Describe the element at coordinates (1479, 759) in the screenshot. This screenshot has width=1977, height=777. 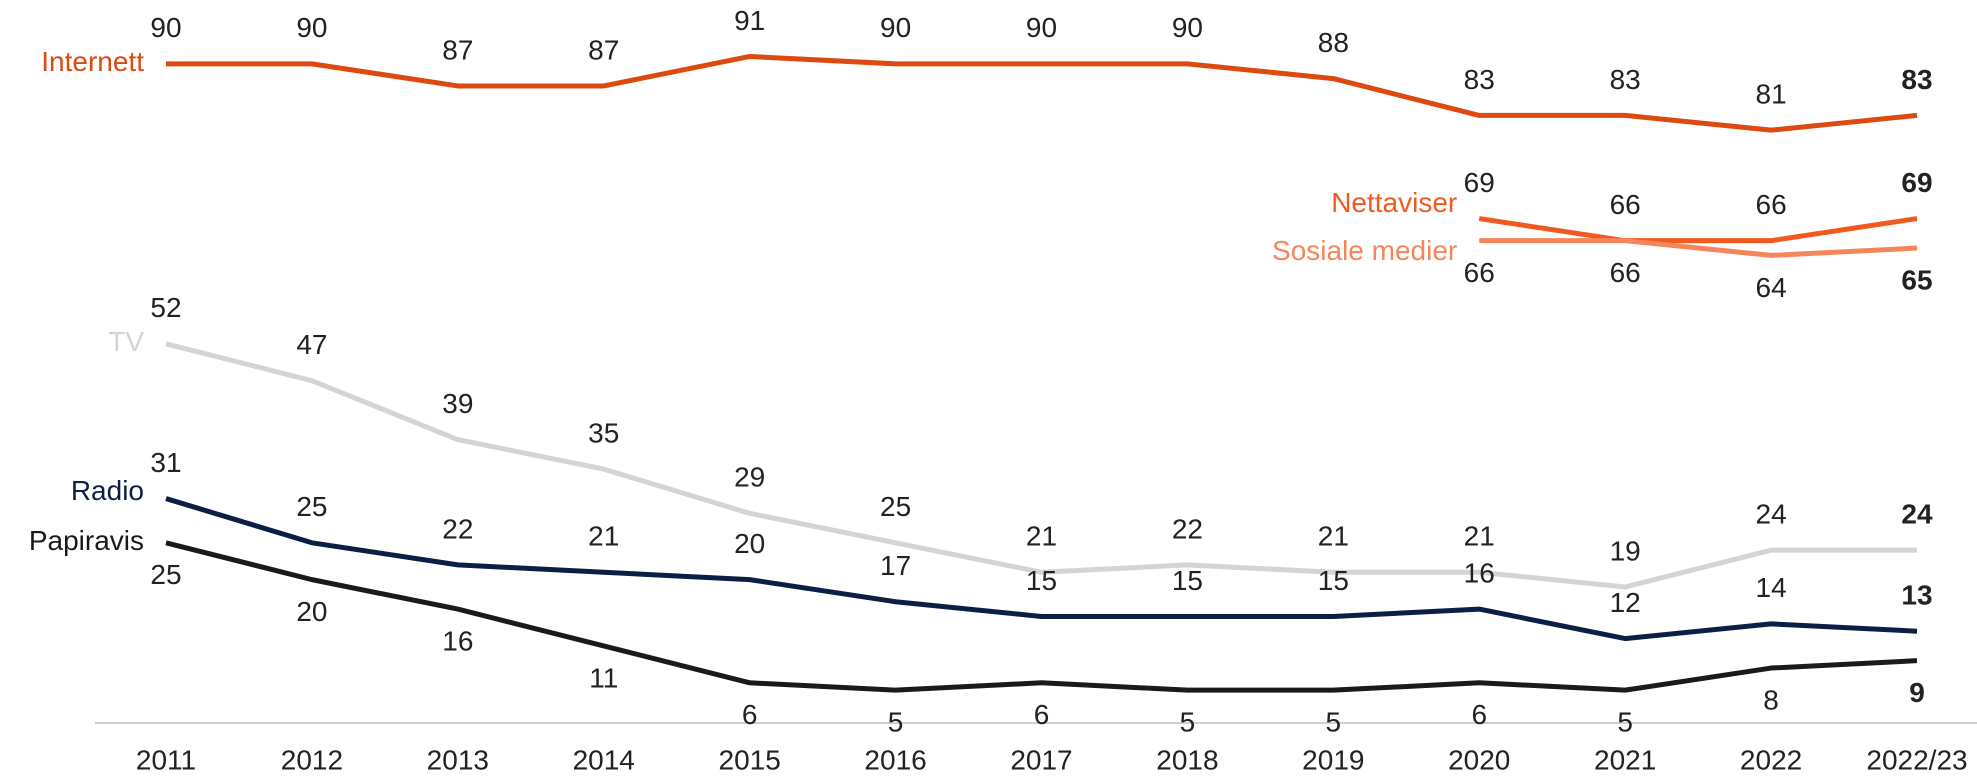
I see `x-tick-label: 2020` at that location.